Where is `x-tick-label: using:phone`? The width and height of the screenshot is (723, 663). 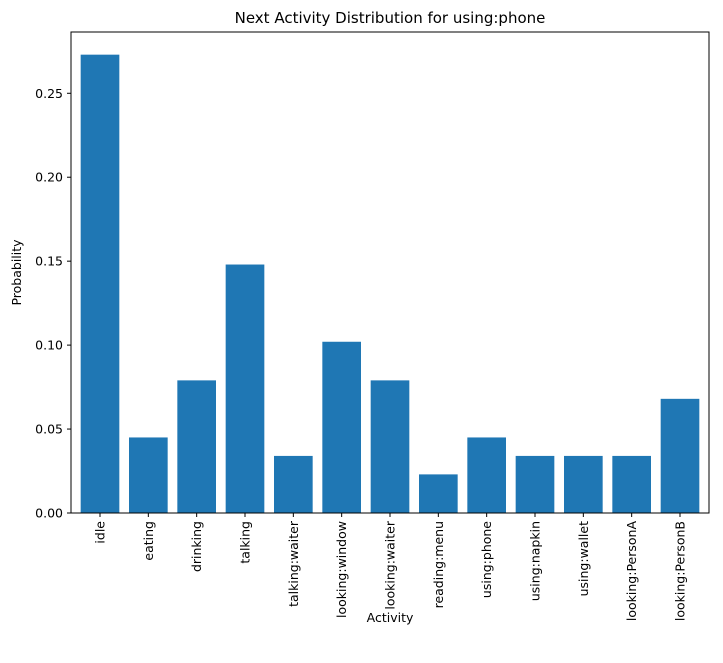 x-tick-label: using:phone is located at coordinates (486, 559).